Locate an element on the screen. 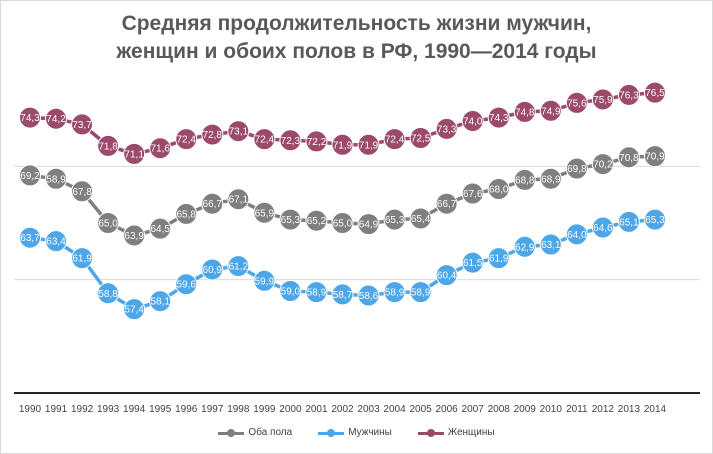  x-tick-label: 2010 is located at coordinates (551, 409).